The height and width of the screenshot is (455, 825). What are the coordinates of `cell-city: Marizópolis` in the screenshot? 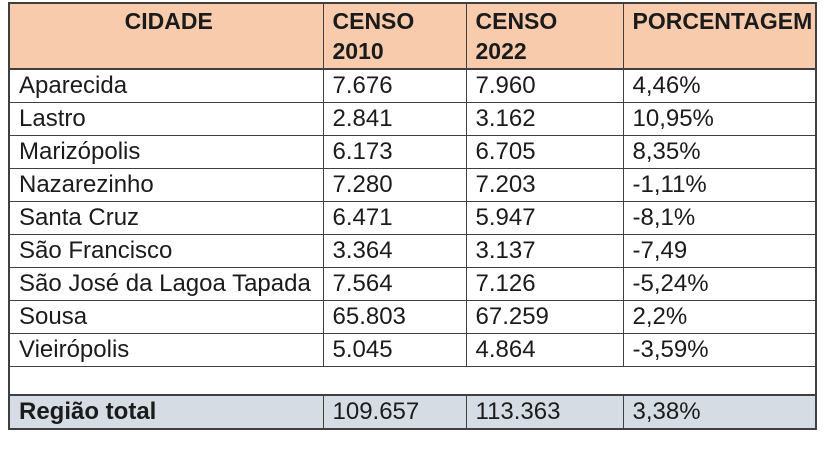 It's located at (166, 152).